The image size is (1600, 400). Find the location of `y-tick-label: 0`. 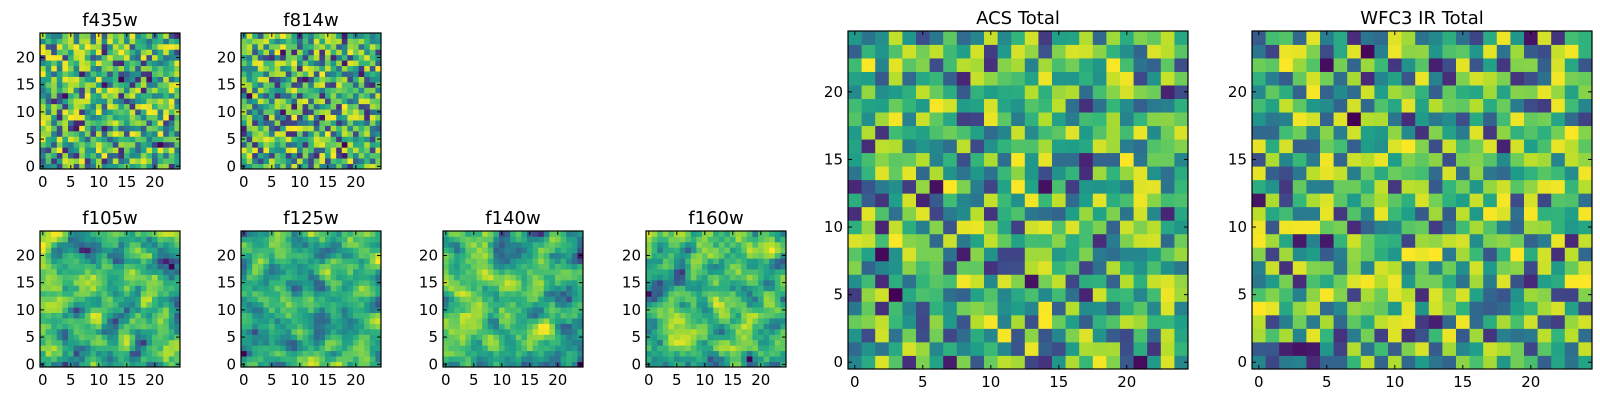

y-tick-label: 0 is located at coordinates (231, 166).